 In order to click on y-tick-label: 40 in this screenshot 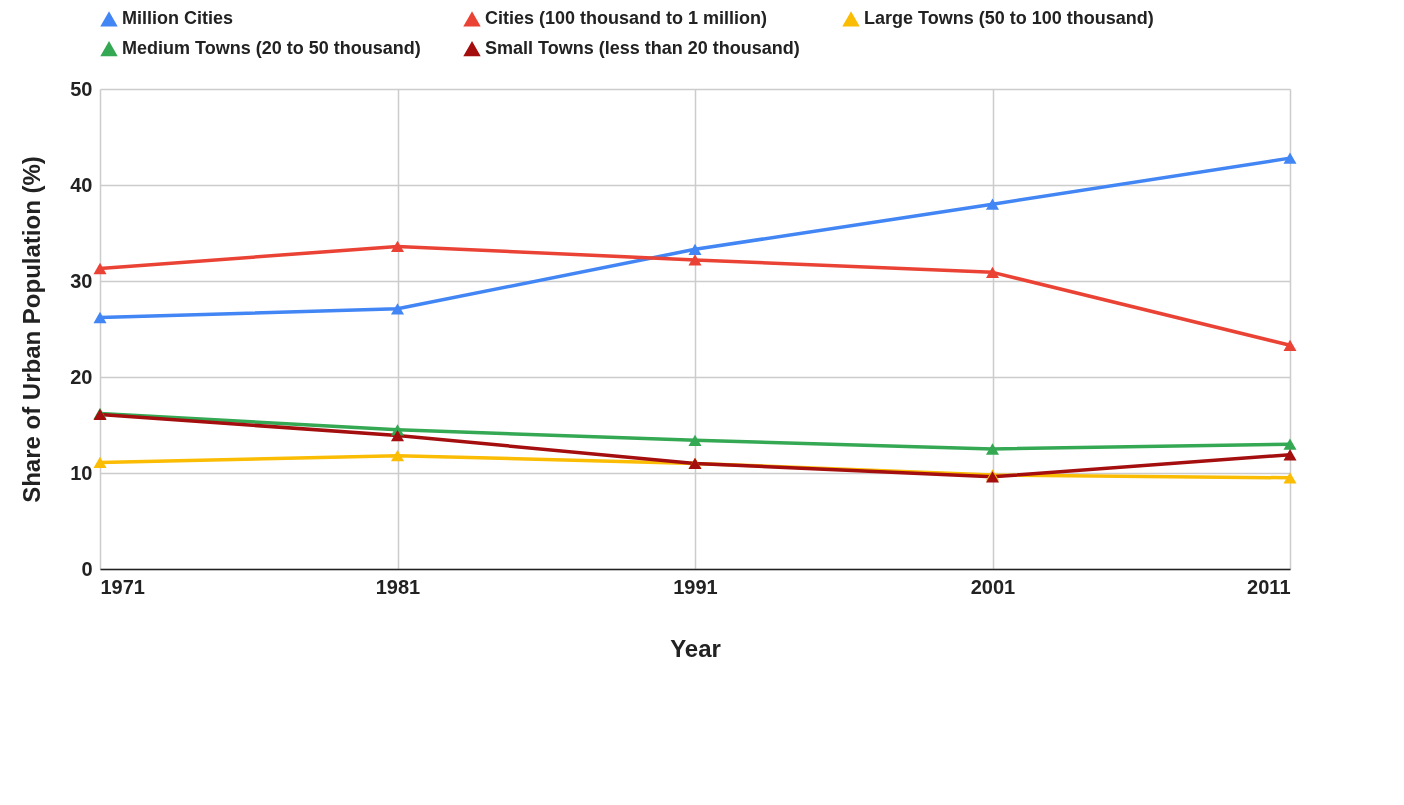, I will do `click(81, 184)`.